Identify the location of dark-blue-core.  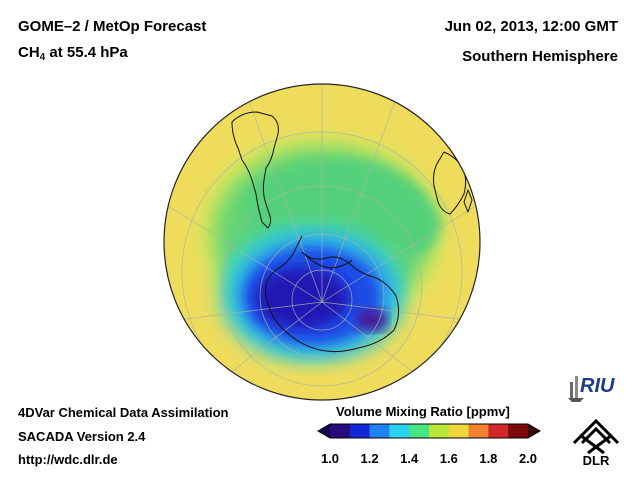
(302, 298).